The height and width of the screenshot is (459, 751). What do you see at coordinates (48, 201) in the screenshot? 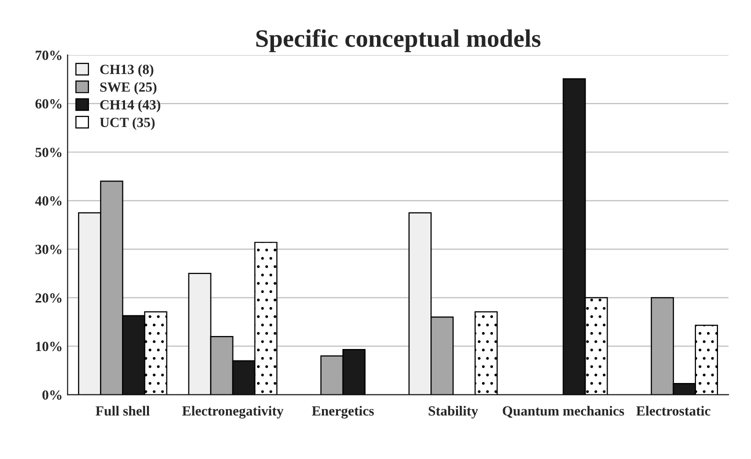
I see `y-tick-label: 40%` at bounding box center [48, 201].